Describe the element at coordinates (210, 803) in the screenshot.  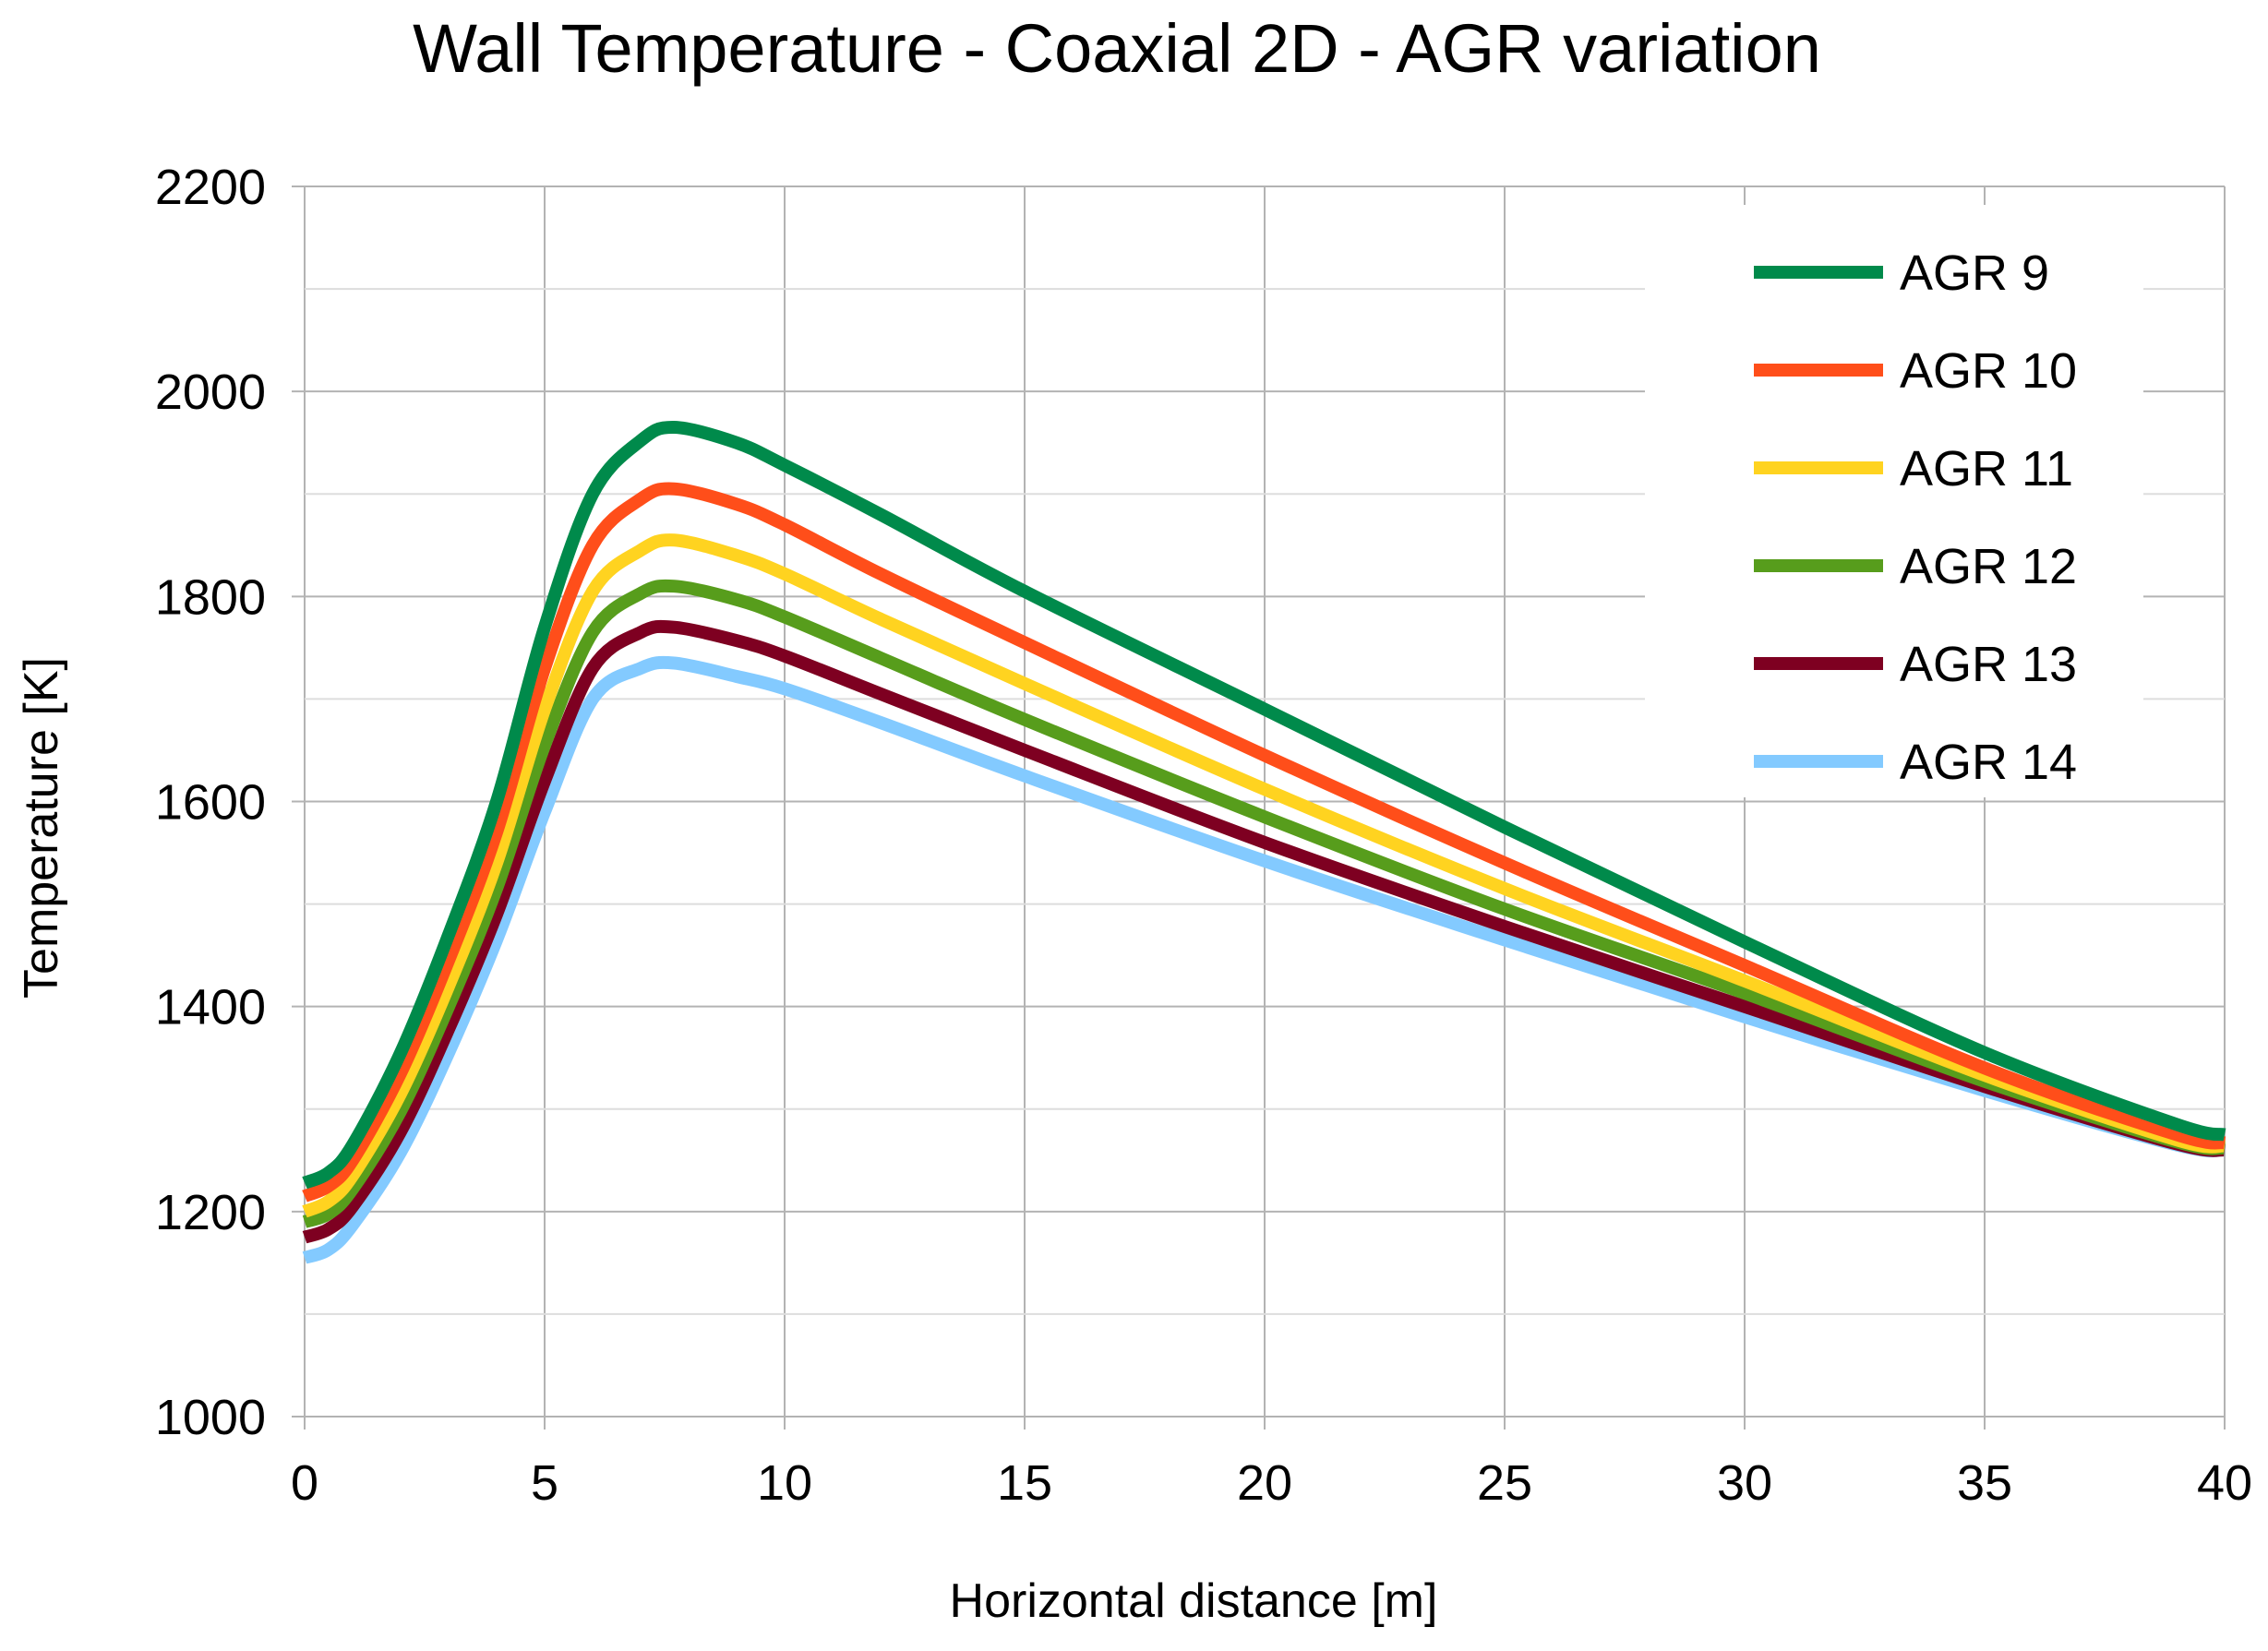
I see `y-tick-label: 1600` at that location.